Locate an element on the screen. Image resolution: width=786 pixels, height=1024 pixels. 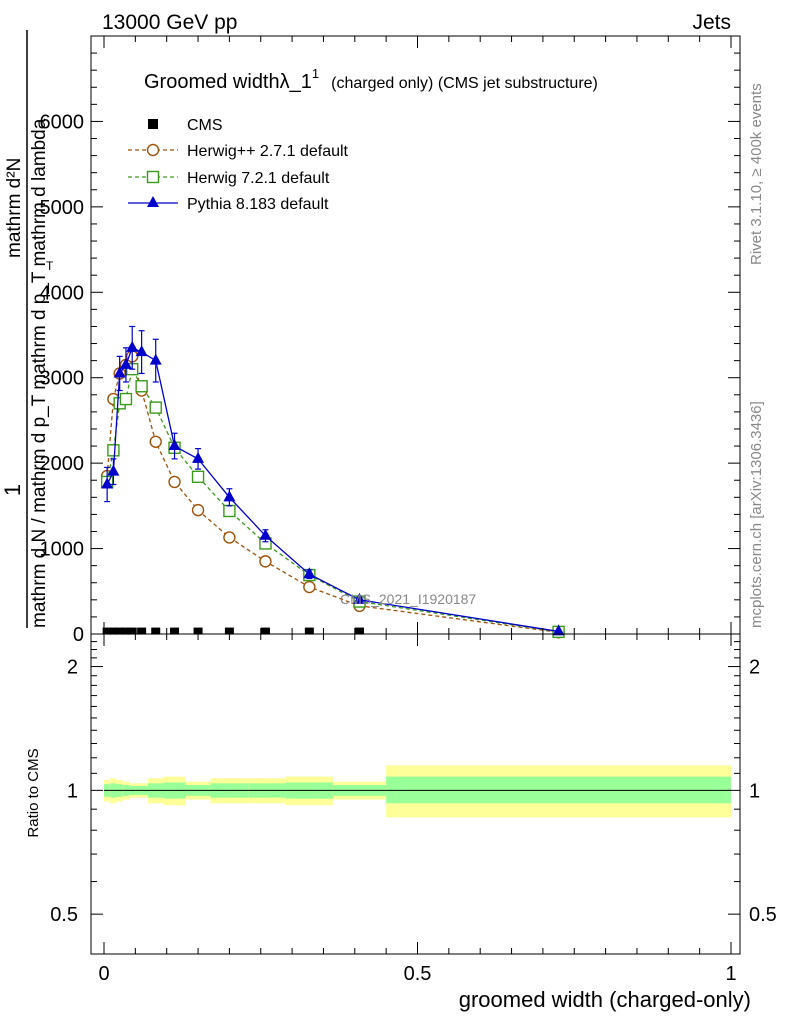
analysis-label: CMS_2021_I1920187 is located at coordinates (408, 599).